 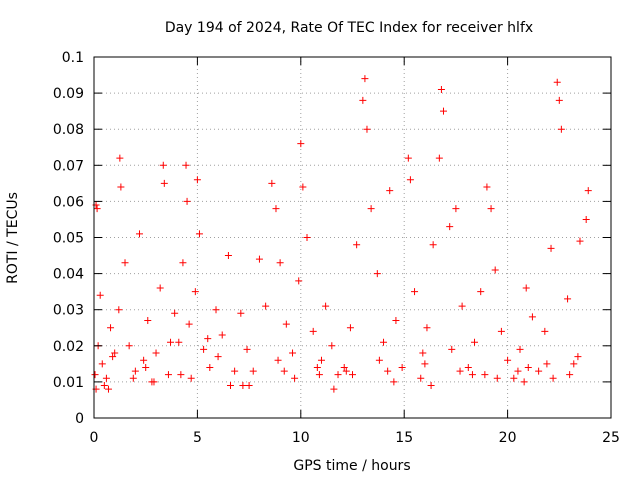 I want to click on y-tick-label: 0.01, so click(x=68, y=383).